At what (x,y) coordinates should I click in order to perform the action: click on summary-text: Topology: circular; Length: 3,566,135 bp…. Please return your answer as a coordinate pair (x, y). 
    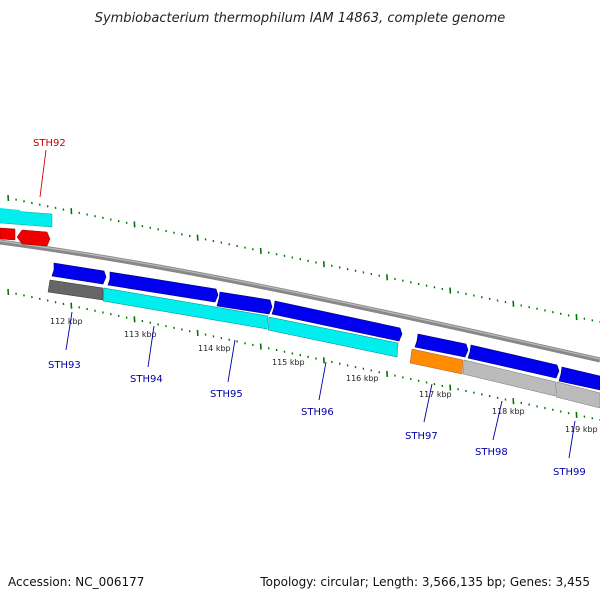
    Looking at the image, I should click on (424, 582).